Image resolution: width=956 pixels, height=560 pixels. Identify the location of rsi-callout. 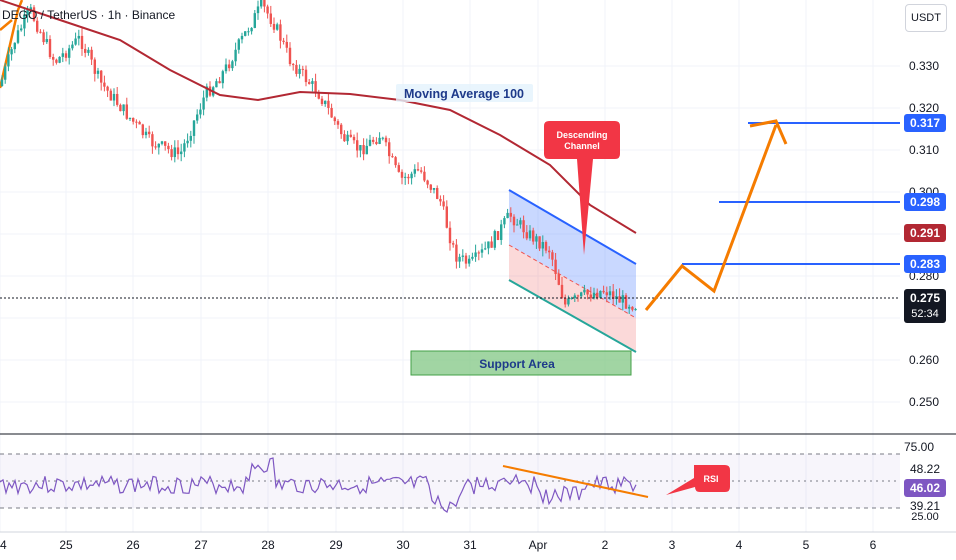
(698, 480).